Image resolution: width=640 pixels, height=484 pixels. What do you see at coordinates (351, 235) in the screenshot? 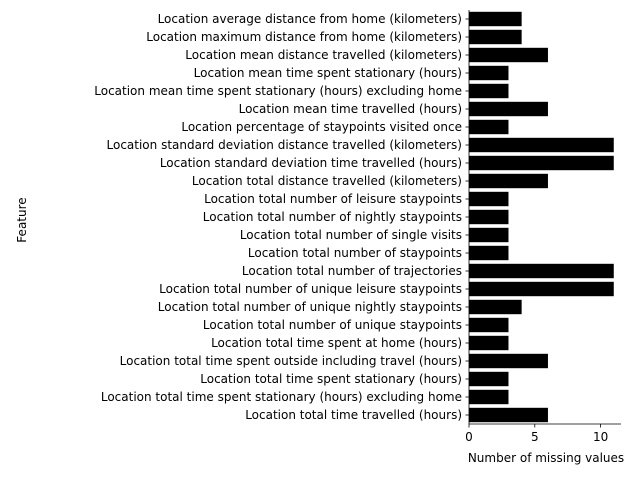
I see `y-tick-label: Location total number of single visits` at bounding box center [351, 235].